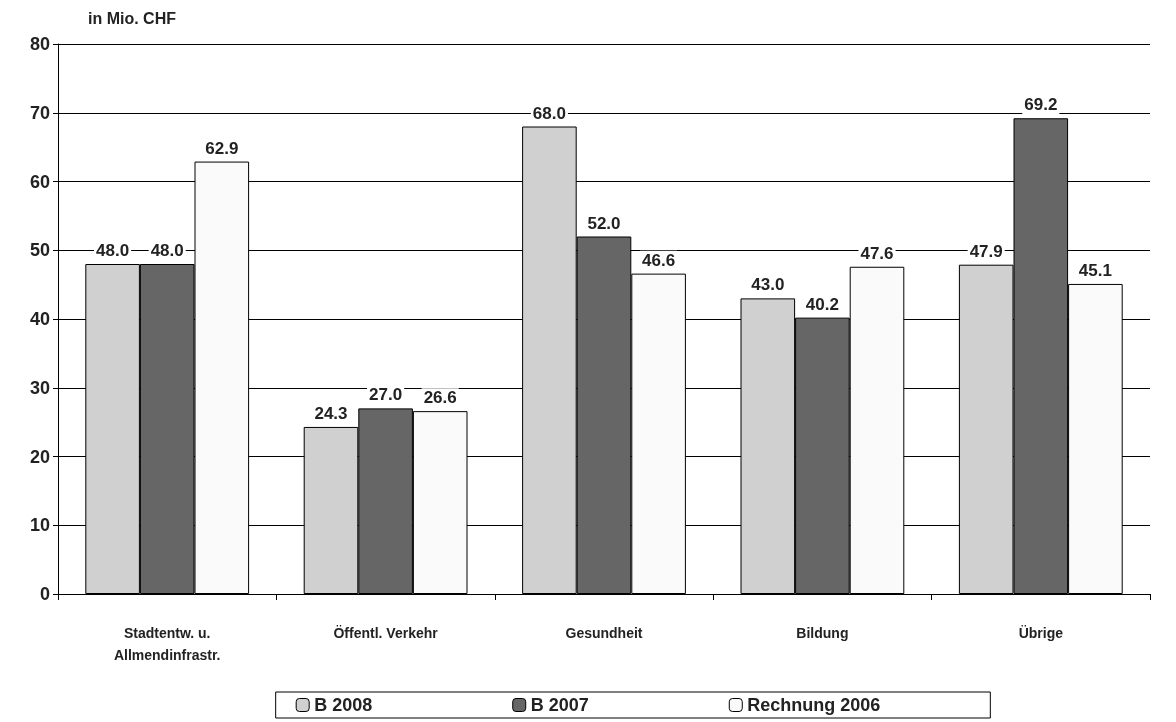 The height and width of the screenshot is (722, 1176). What do you see at coordinates (222, 148) in the screenshot?
I see `data-label: 62.9` at bounding box center [222, 148].